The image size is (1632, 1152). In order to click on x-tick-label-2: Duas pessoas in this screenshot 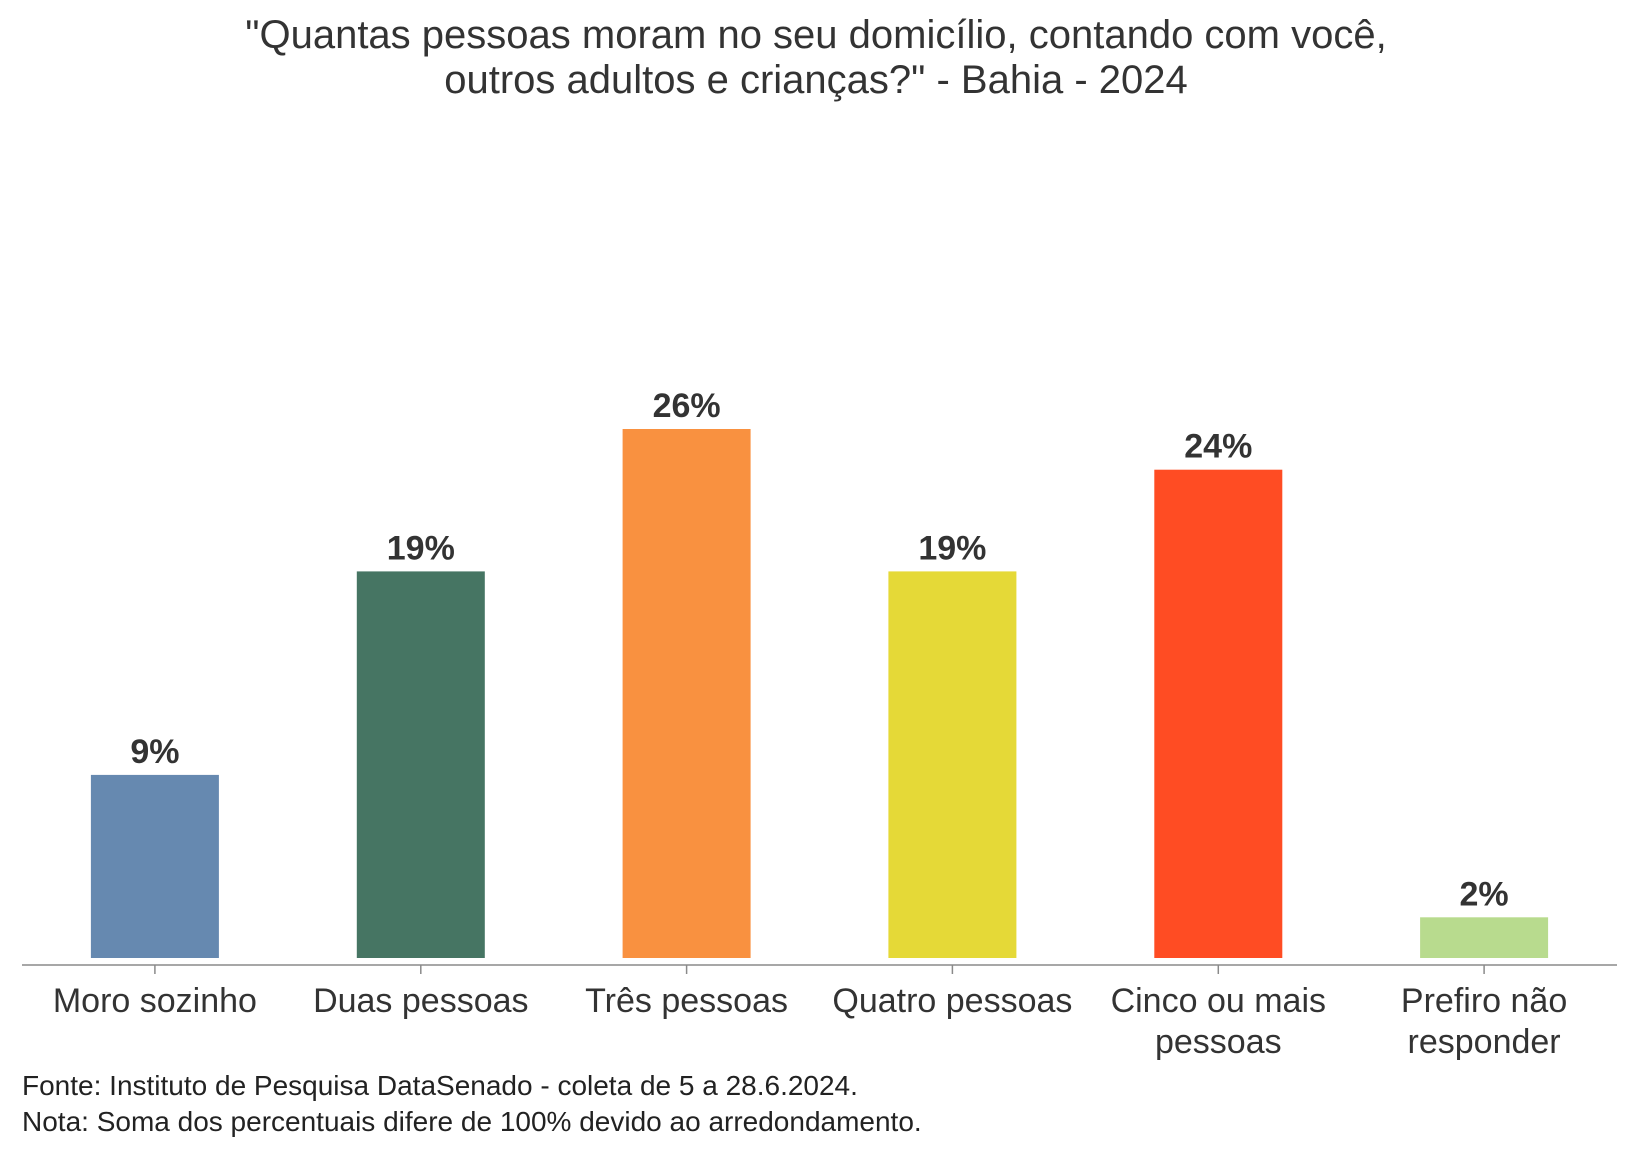, I will do `click(420, 1001)`.